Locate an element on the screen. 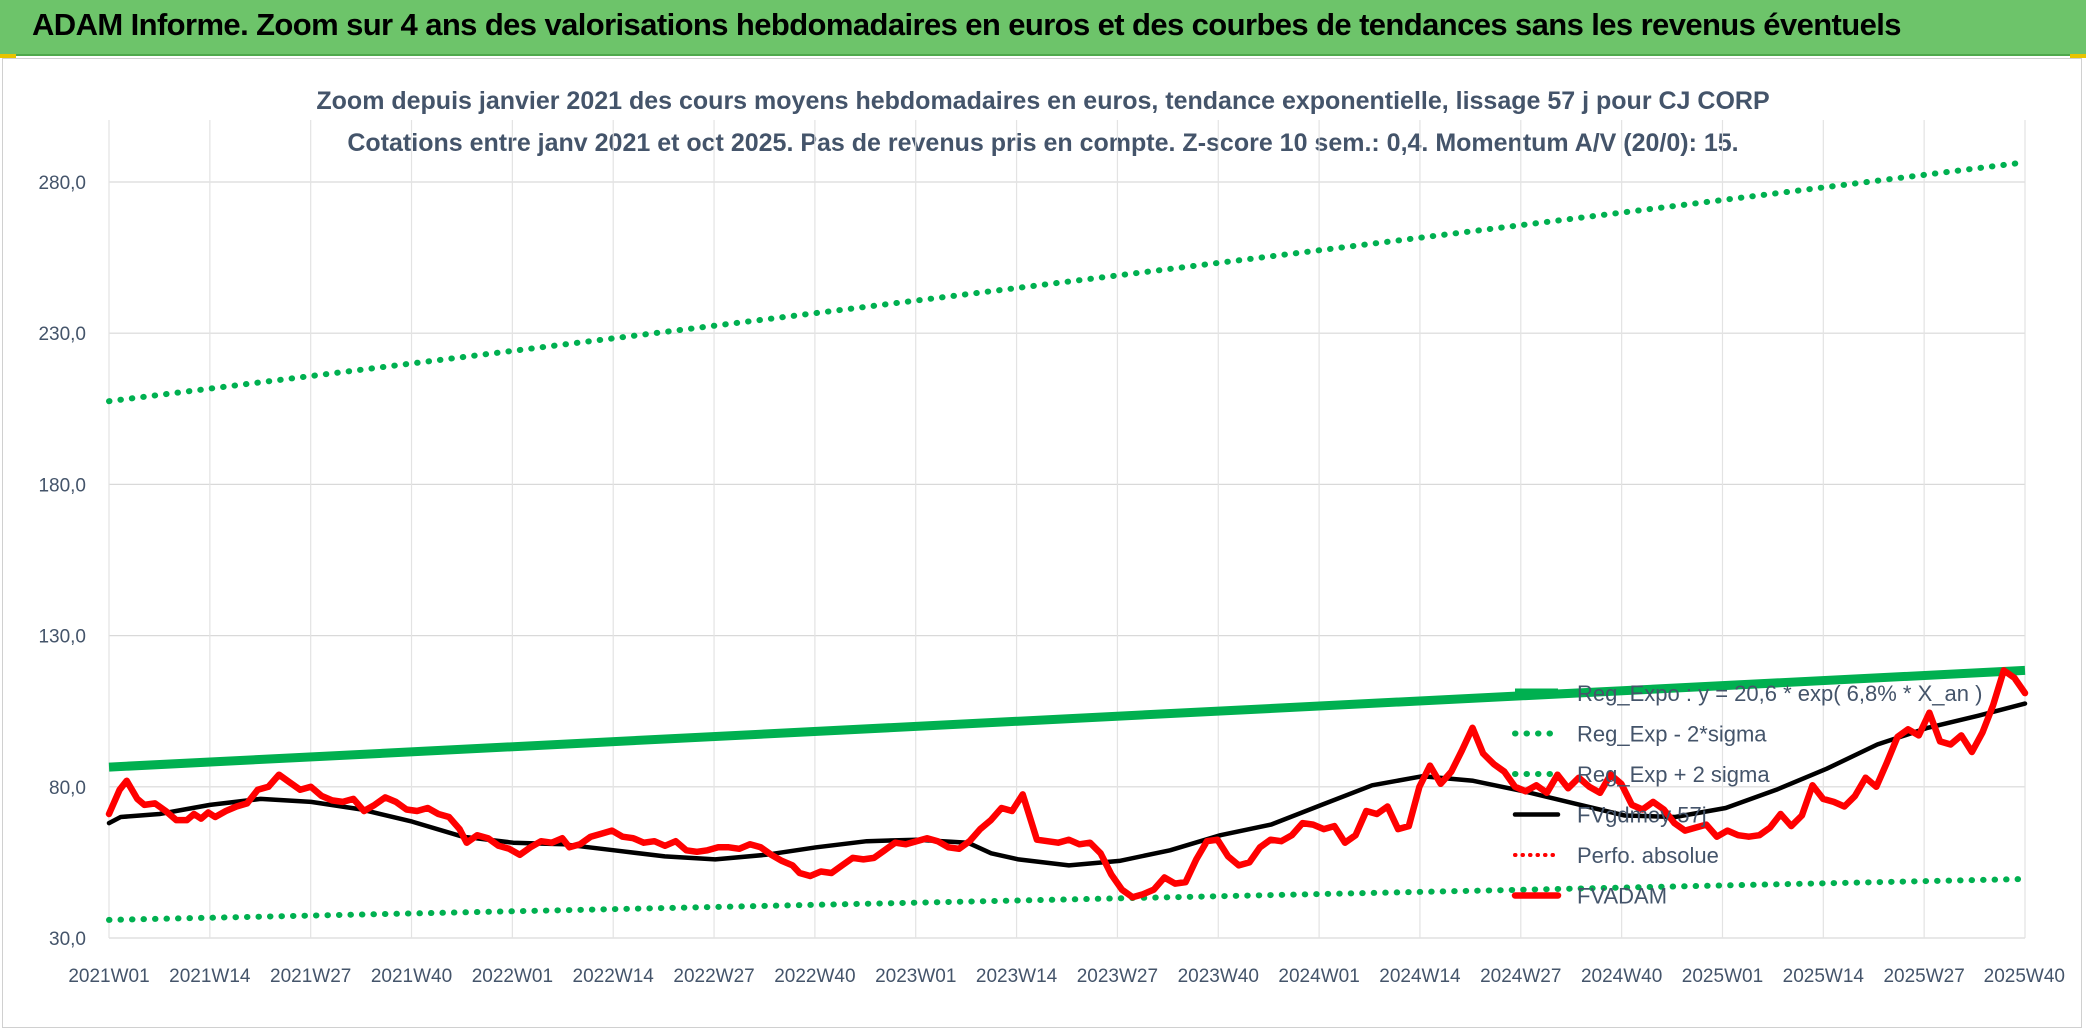  x-tick-label: 2025W27 is located at coordinates (1923, 976).